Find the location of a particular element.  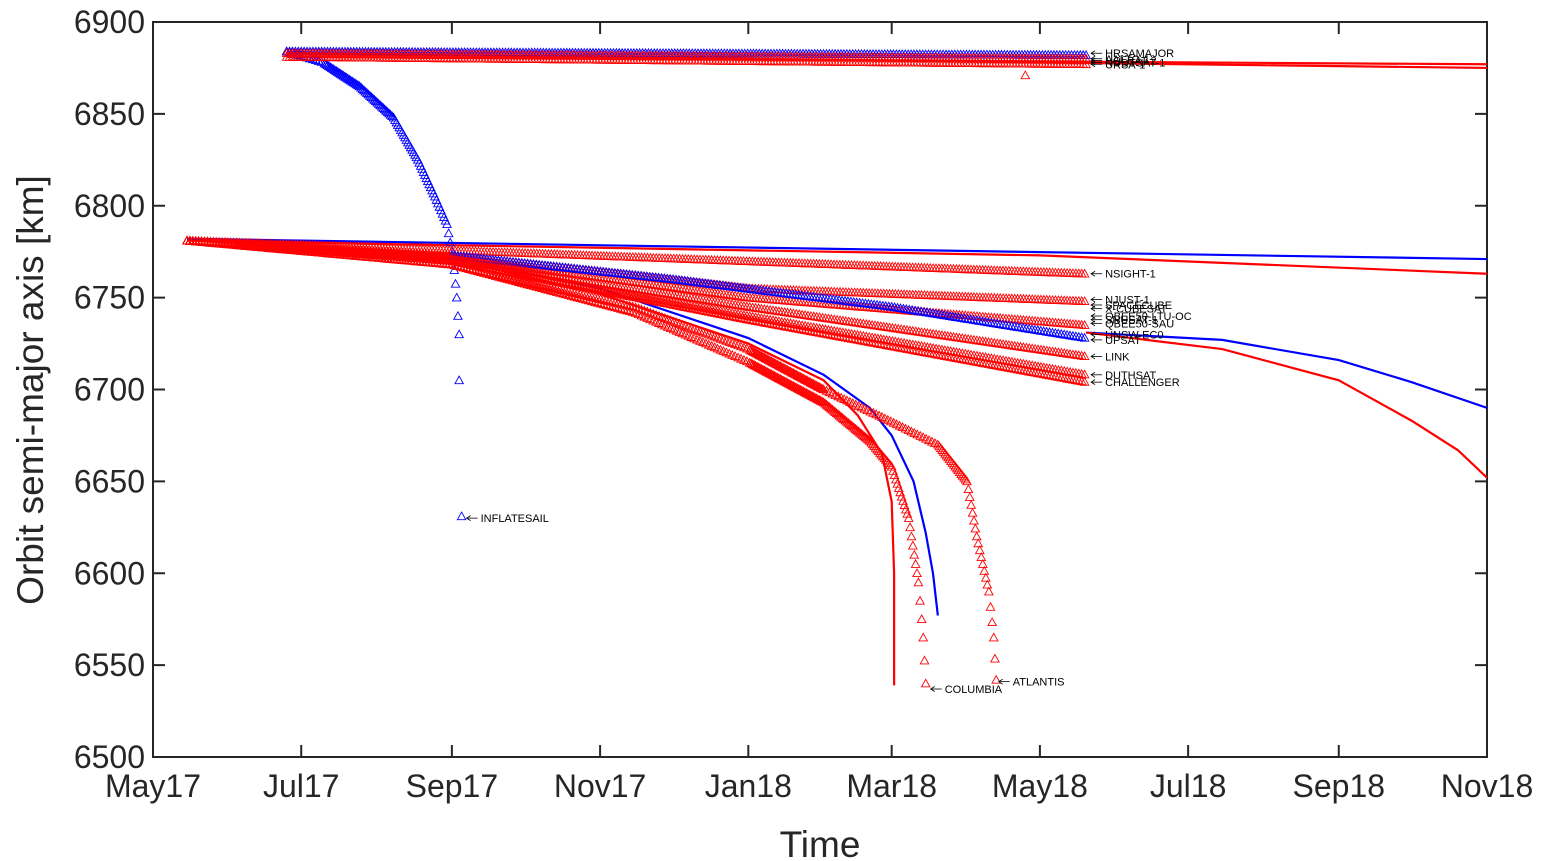

satellite-label: COLUMBIA is located at coordinates (966, 690).